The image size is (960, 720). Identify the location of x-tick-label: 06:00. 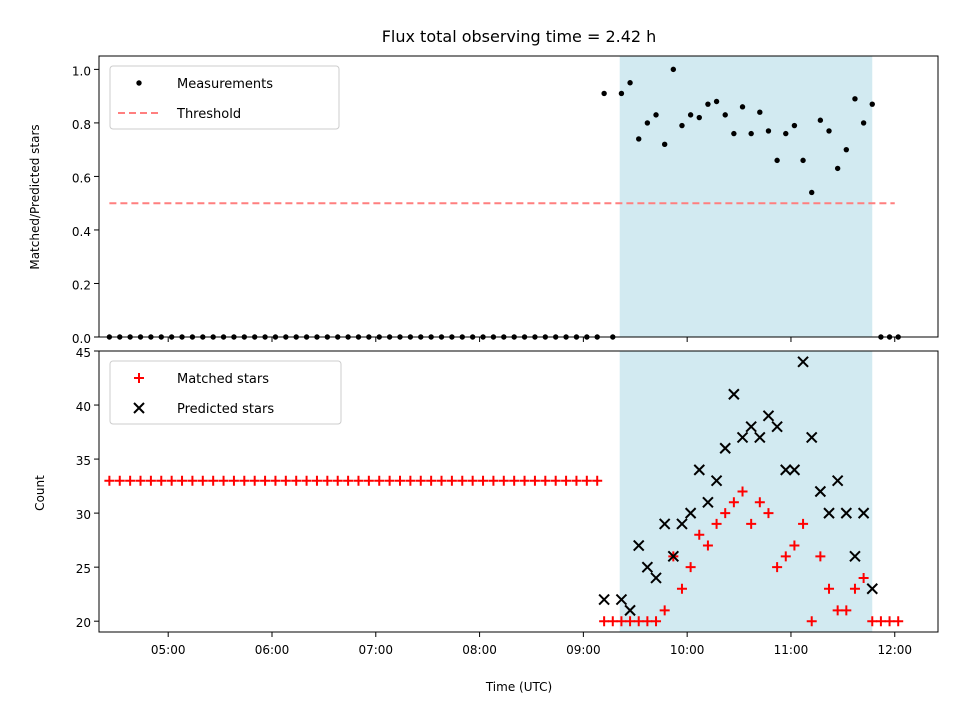
(272, 650).